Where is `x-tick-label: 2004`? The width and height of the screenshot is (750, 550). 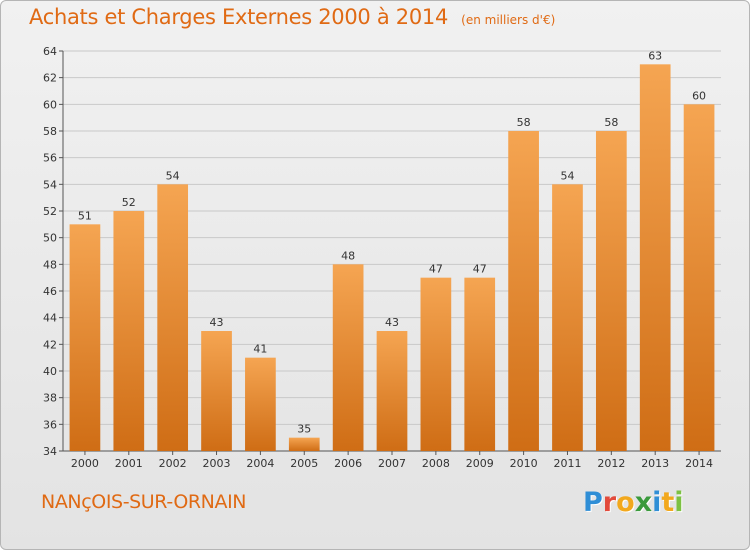 x-tick-label: 2004 is located at coordinates (260, 463).